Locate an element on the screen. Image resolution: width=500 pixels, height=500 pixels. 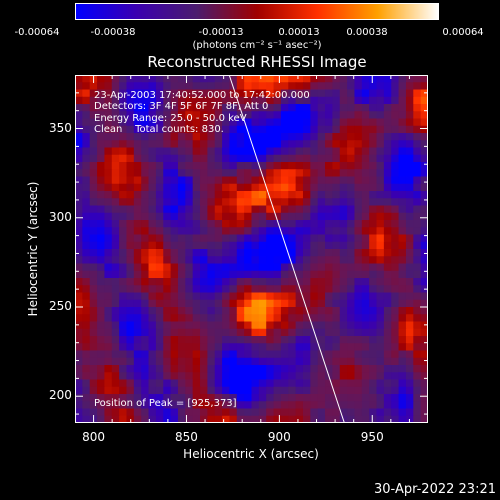
x-tick-label: 900 is located at coordinates (279, 437).